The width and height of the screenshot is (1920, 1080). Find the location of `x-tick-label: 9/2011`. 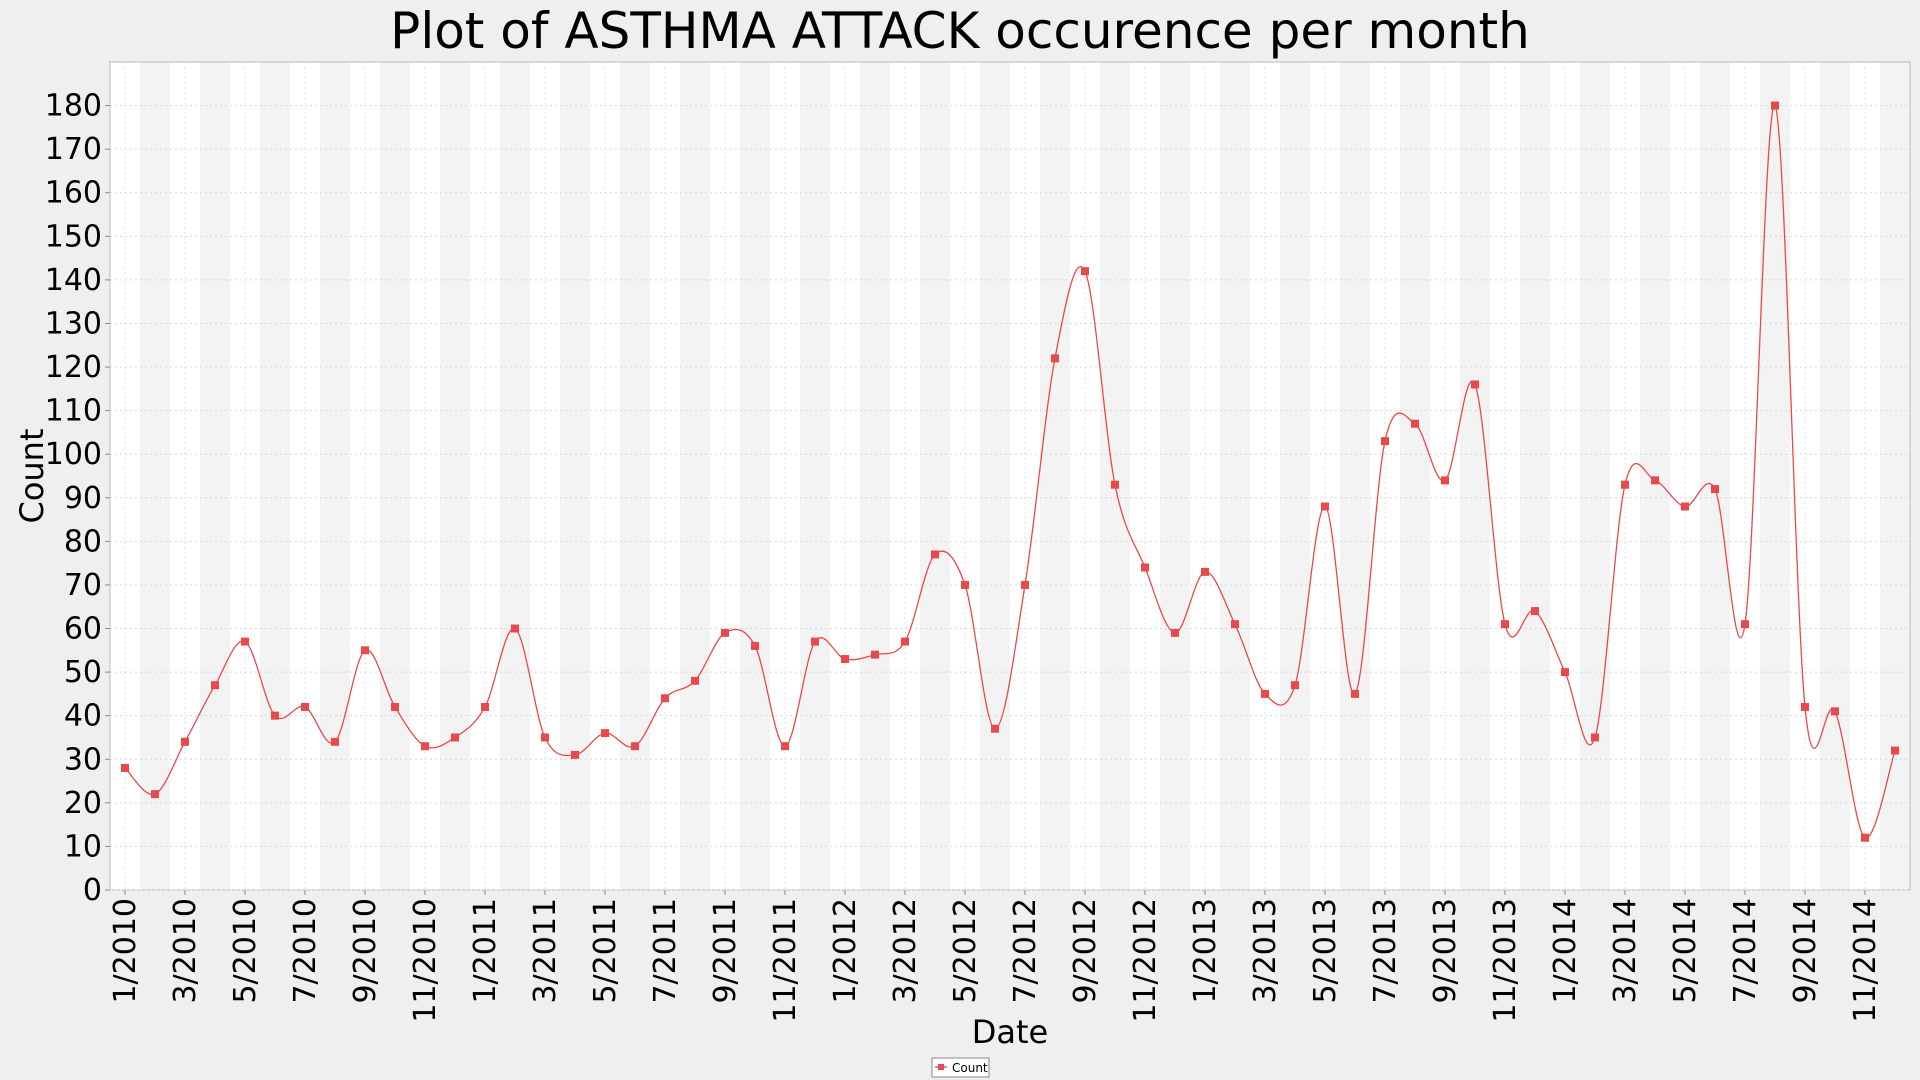

x-tick-label: 9/2011 is located at coordinates (725, 951).